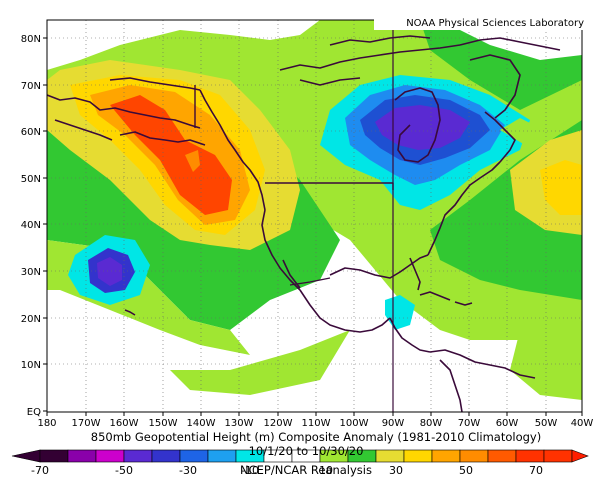 This screenshot has height=485, width=598. Describe the element at coordinates (396, 470) in the screenshot. I see `colorbar-label: 30` at that location.